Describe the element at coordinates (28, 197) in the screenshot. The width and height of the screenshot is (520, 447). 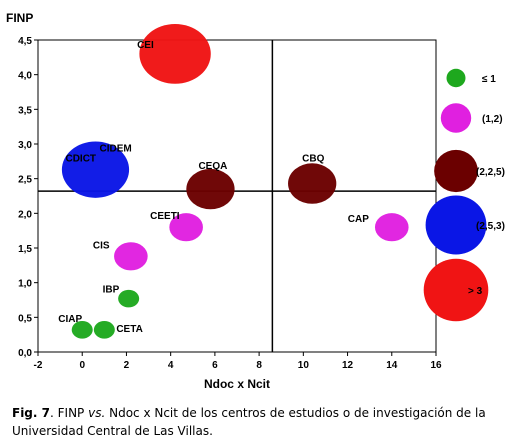
I see `y-axis-ticks: 0,0 0,5 1,0 1,5 2,0 2,5 3,0 3,5 4,0 4,5` at that location.